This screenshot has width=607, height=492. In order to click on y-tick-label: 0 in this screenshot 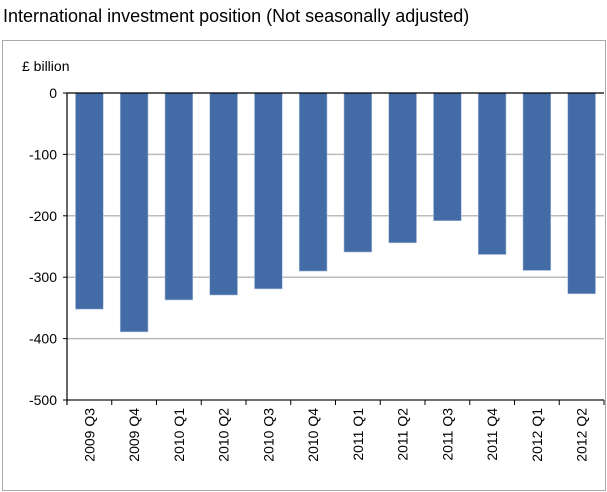, I will do `click(53, 93)`.